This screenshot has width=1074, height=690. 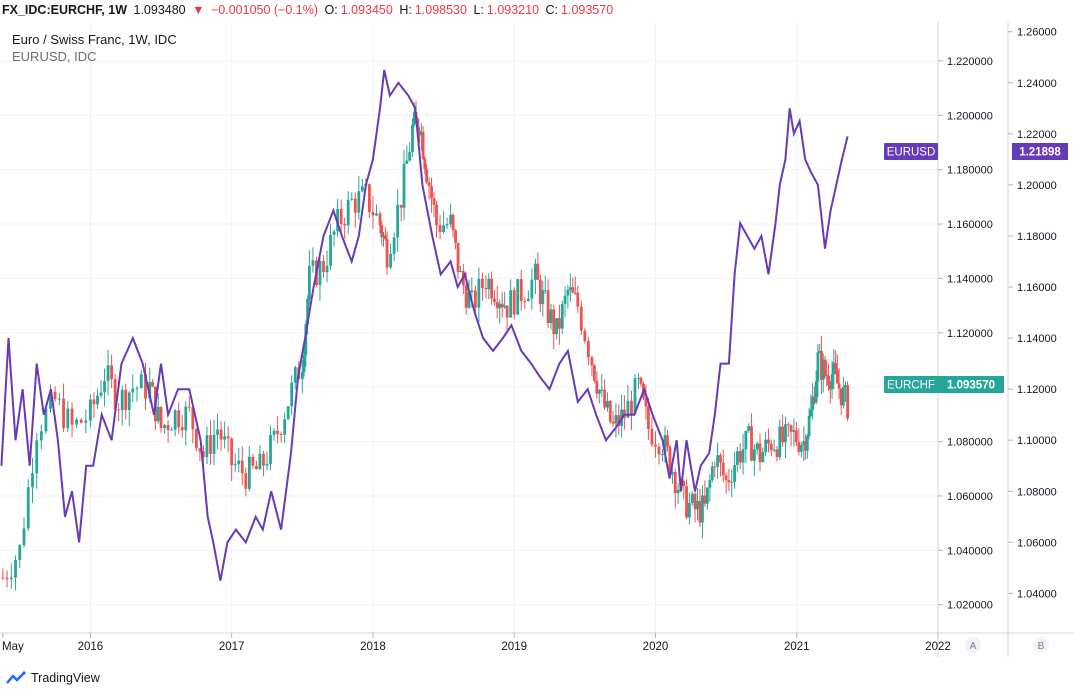 What do you see at coordinates (587, 10) in the screenshot?
I see `close-value: 1.093570` at bounding box center [587, 10].